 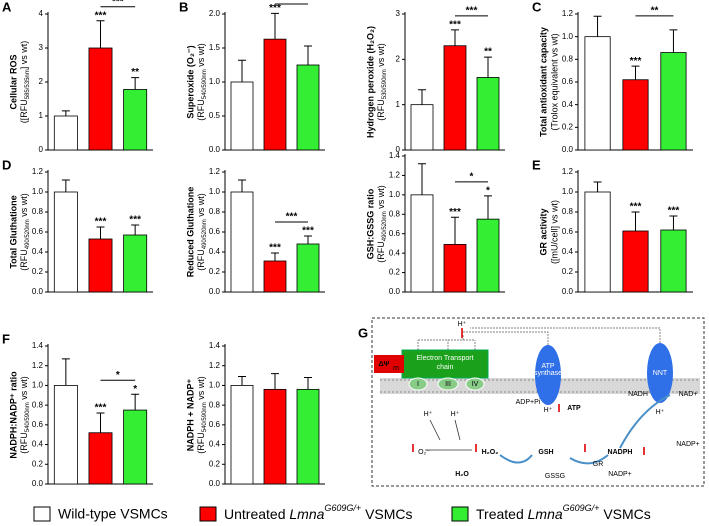 What do you see at coordinates (363, 332) in the screenshot?
I see `panel-letter: G` at bounding box center [363, 332].